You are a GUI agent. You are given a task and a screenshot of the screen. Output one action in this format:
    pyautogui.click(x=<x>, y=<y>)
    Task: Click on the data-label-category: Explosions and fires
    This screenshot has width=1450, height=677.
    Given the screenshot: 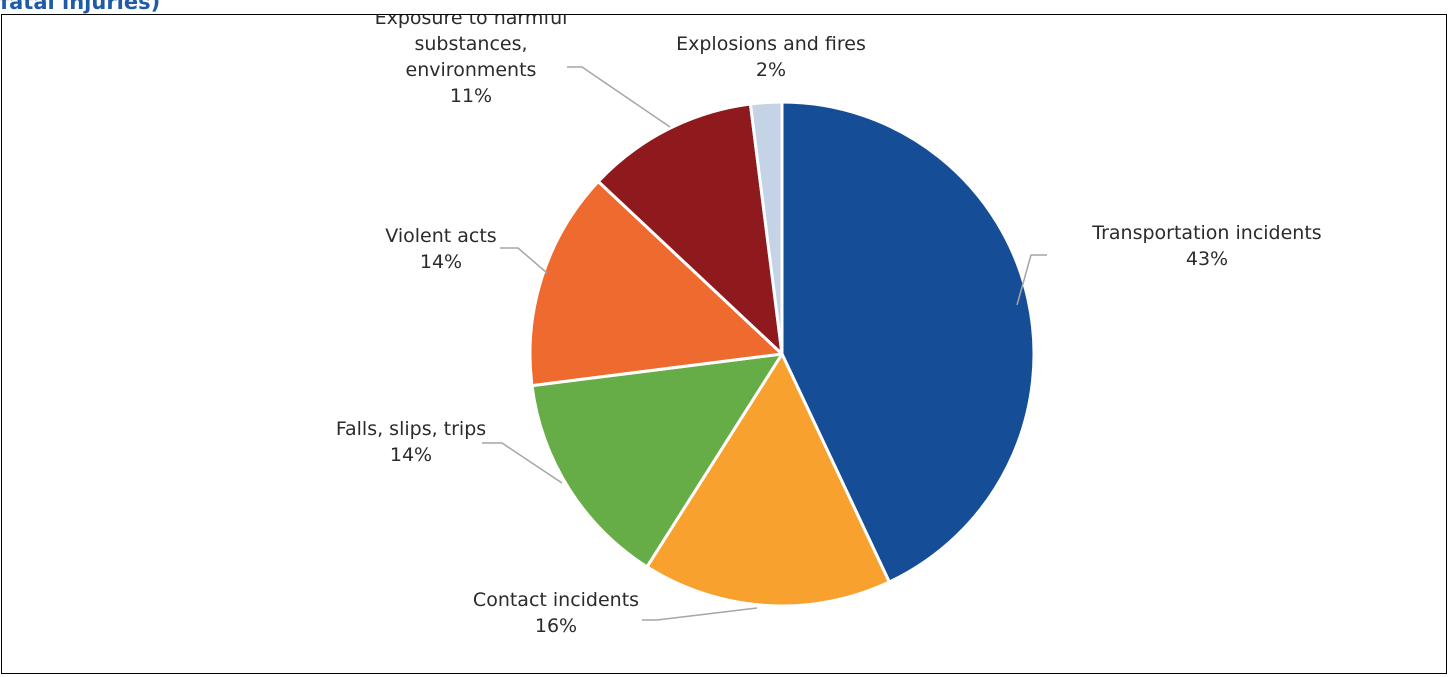 What is the action you would take?
    pyautogui.click(x=771, y=44)
    